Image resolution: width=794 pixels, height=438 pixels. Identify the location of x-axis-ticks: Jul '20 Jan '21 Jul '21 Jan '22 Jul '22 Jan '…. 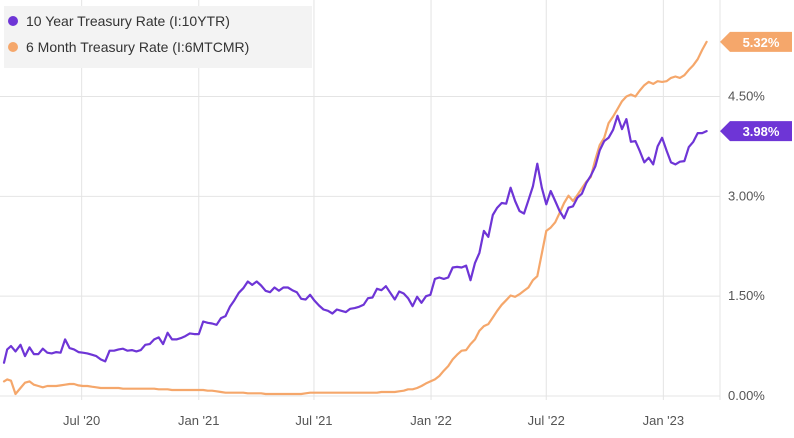
(373, 420).